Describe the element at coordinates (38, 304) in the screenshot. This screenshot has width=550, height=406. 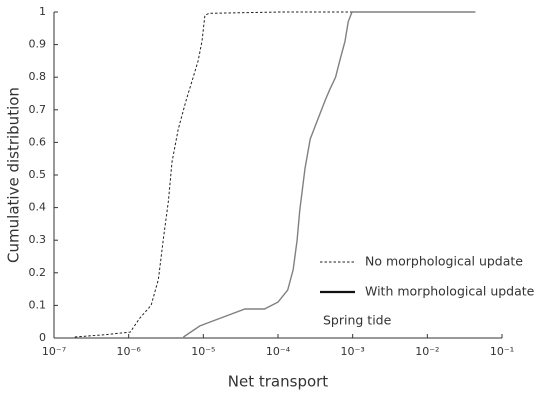
I see `y-tick-label: 0.1` at that location.